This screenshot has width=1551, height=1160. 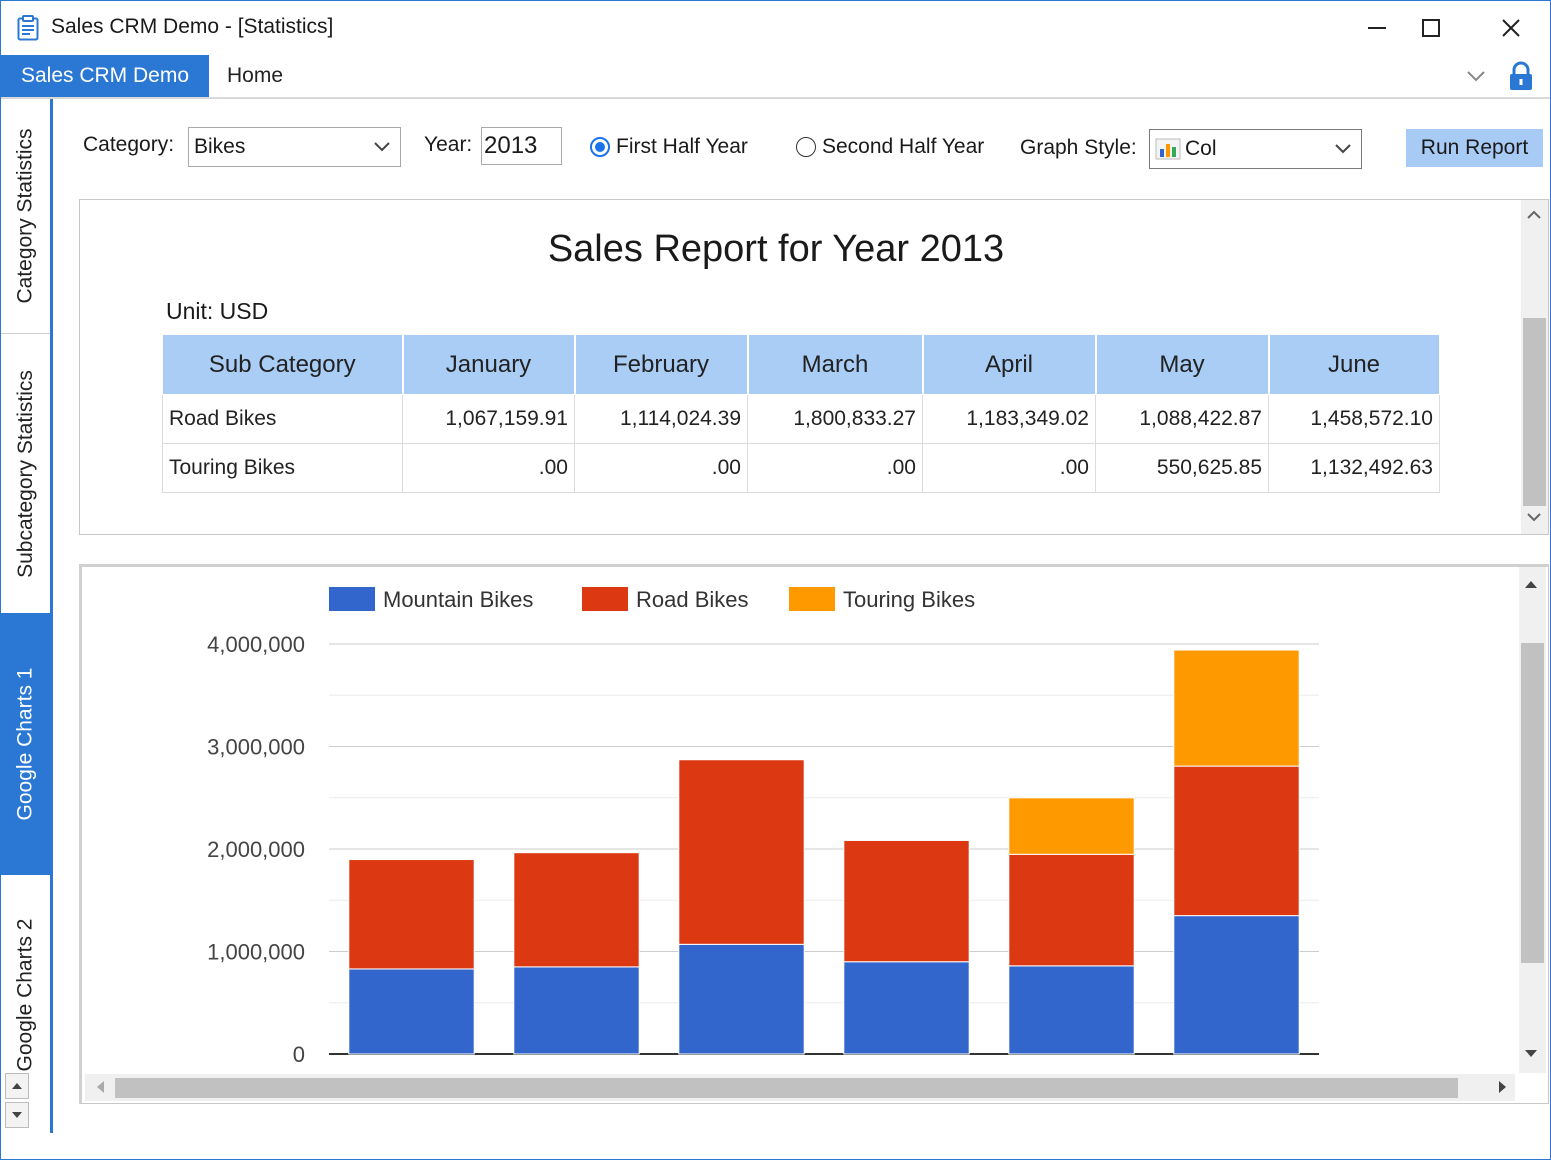 I want to click on table-cell: 1,088,422.87, so click(x=1182, y=419).